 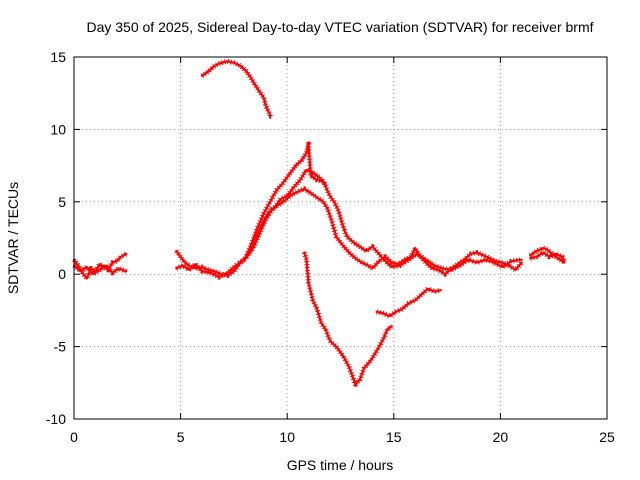 What do you see at coordinates (13, 238) in the screenshot?
I see `y-axis-label: SDTVAR / TECUs` at bounding box center [13, 238].